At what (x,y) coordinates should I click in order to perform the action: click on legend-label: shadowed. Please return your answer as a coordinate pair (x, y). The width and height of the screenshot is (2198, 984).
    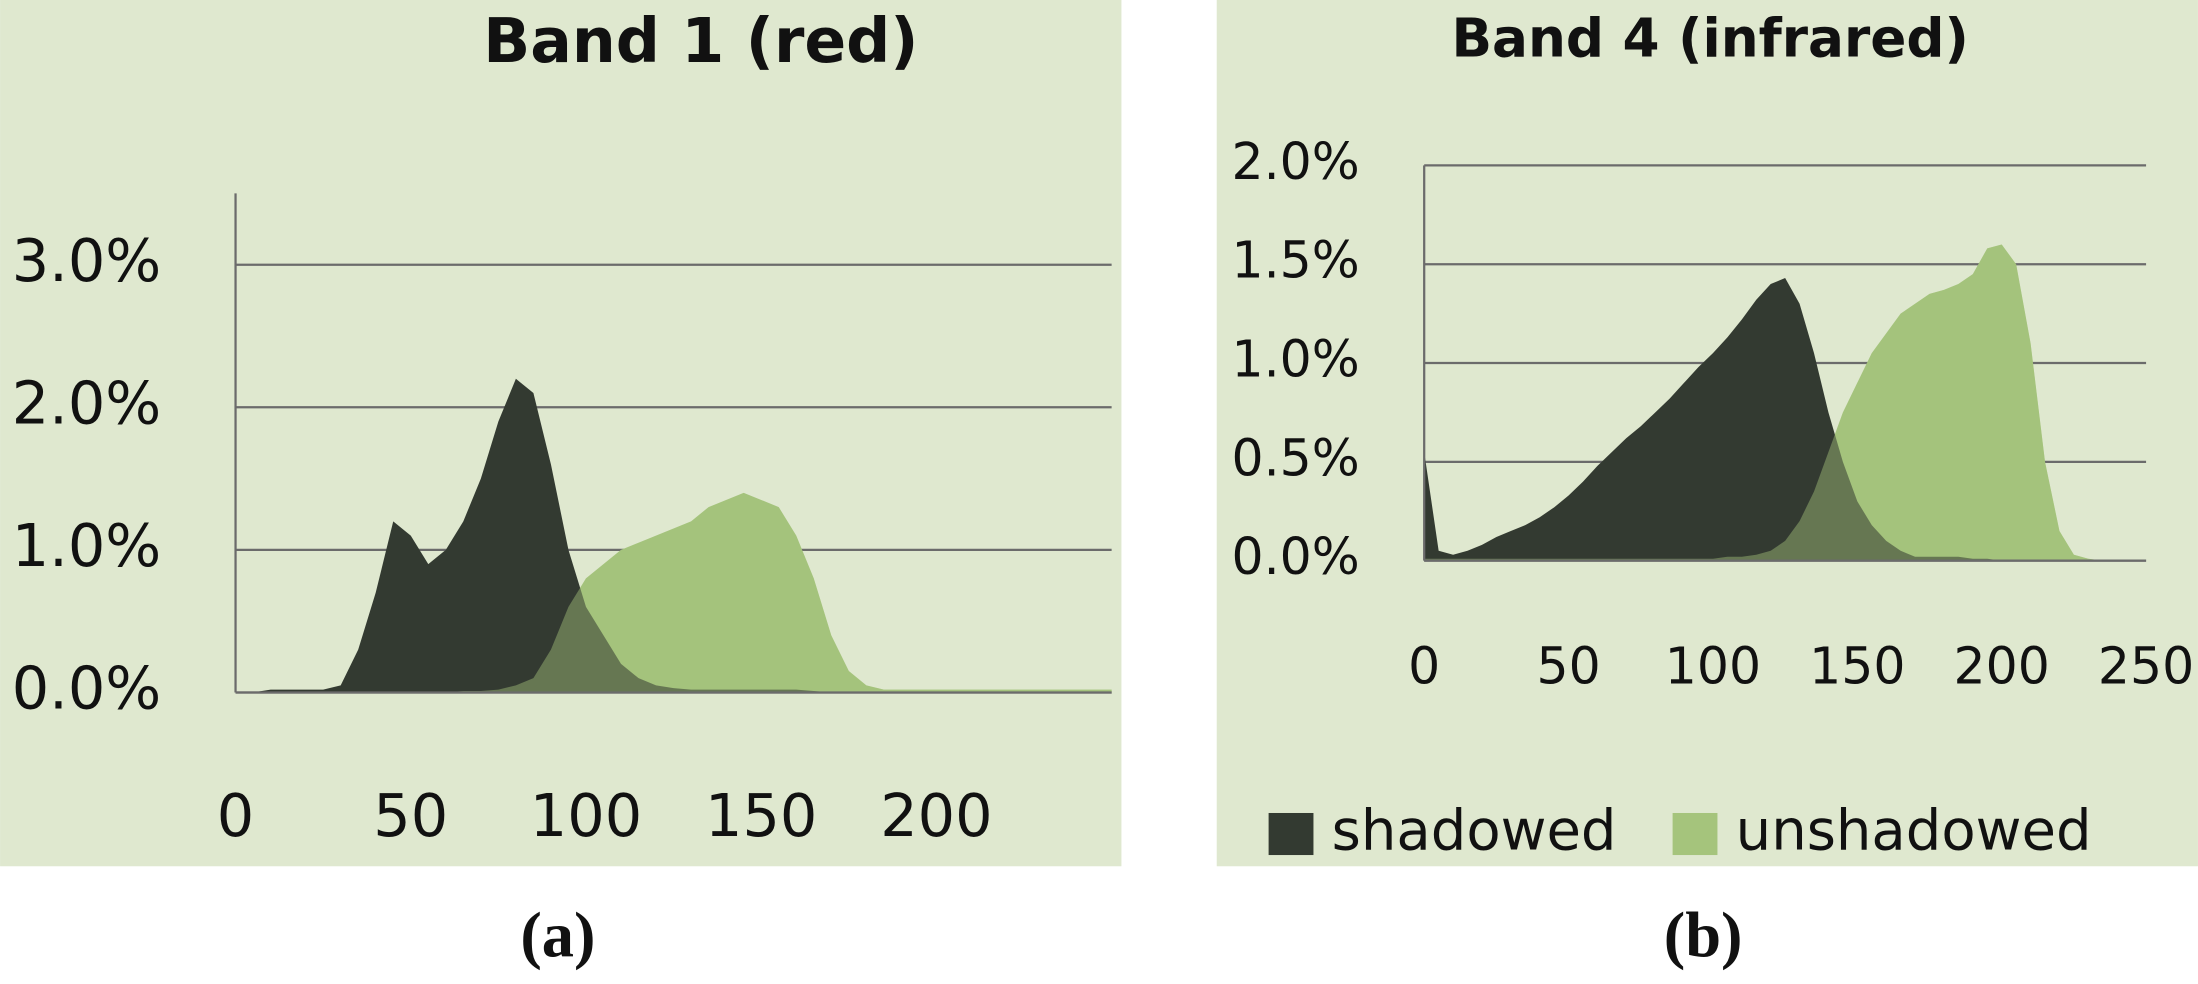
    Looking at the image, I should click on (1474, 831).